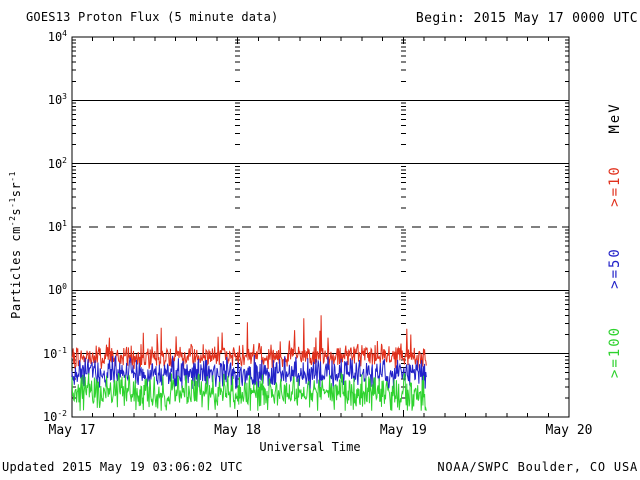  What do you see at coordinates (122, 467) in the screenshot?
I see `updated-timestamp: Updated 2015 May 19 03:06:02 UTC` at bounding box center [122, 467].